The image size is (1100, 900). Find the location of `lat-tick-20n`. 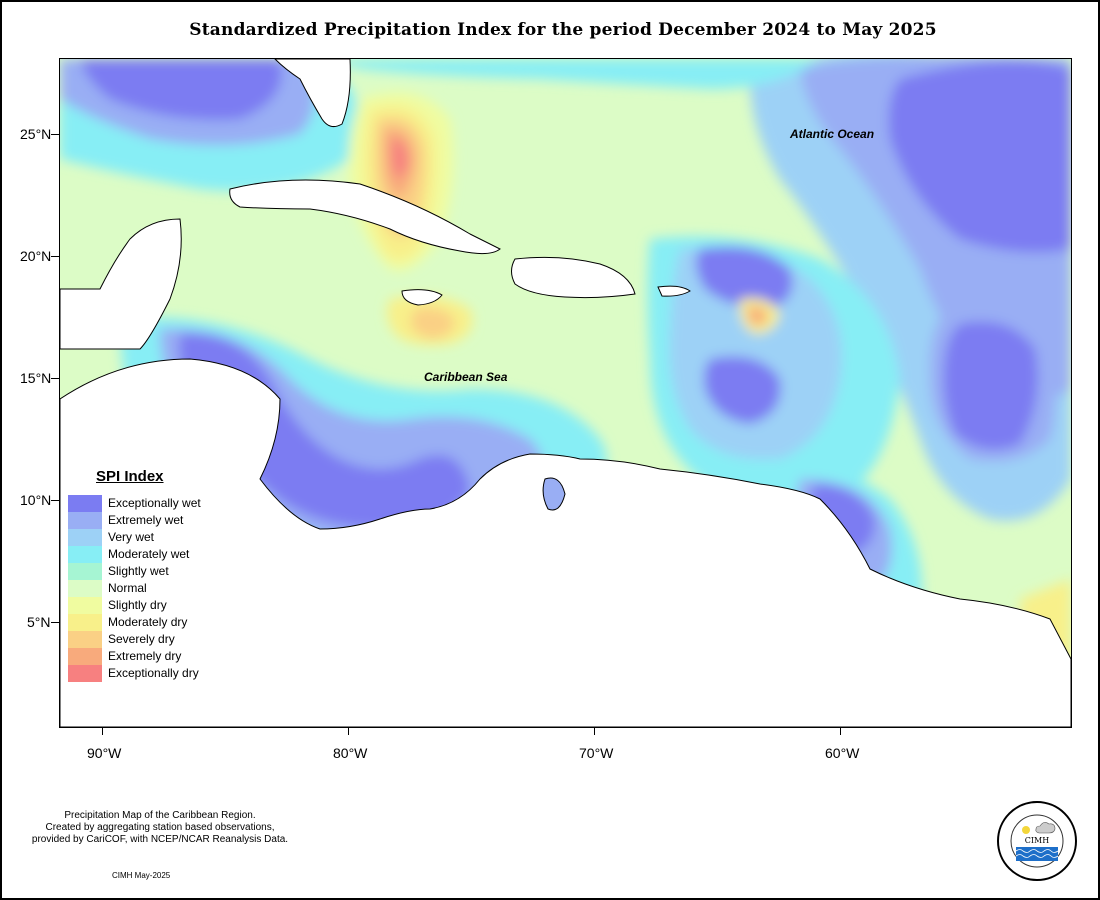

lat-tick-20n is located at coordinates (55, 256).